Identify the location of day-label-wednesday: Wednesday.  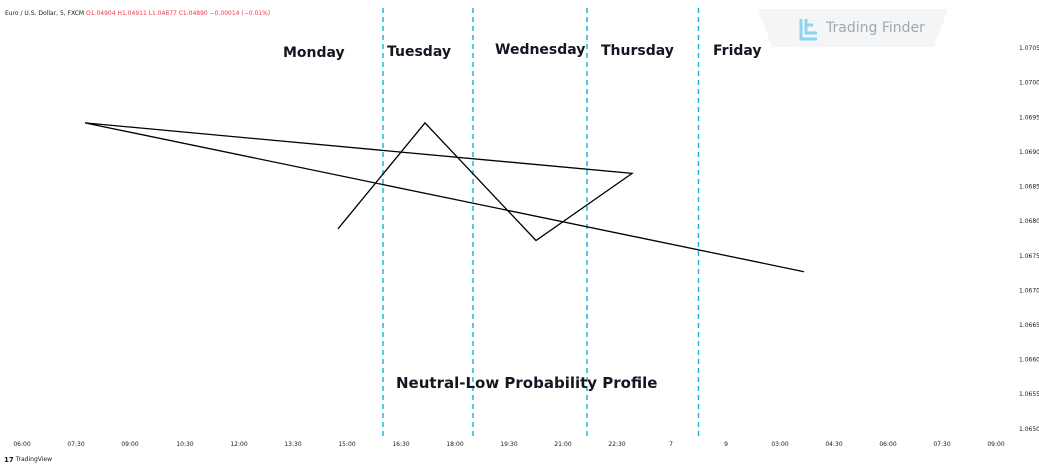
(540, 50).